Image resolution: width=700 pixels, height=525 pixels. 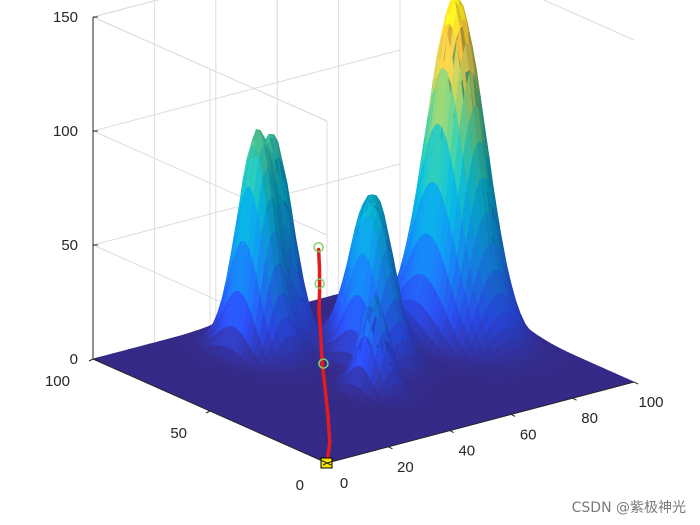 I want to click on x-tick-label: 40, so click(x=466, y=451).